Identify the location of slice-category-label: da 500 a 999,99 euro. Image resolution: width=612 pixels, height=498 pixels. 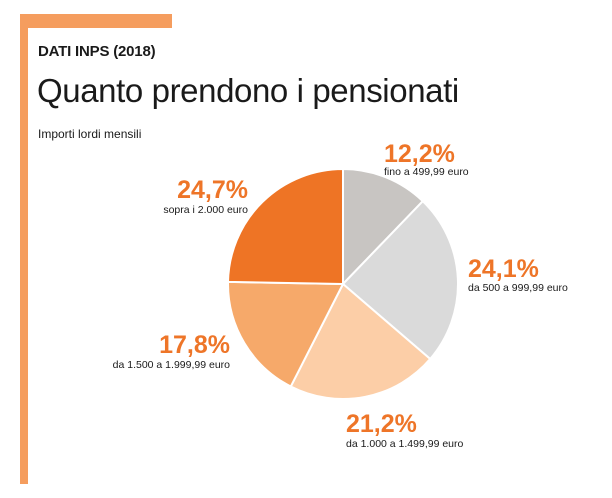
(518, 288).